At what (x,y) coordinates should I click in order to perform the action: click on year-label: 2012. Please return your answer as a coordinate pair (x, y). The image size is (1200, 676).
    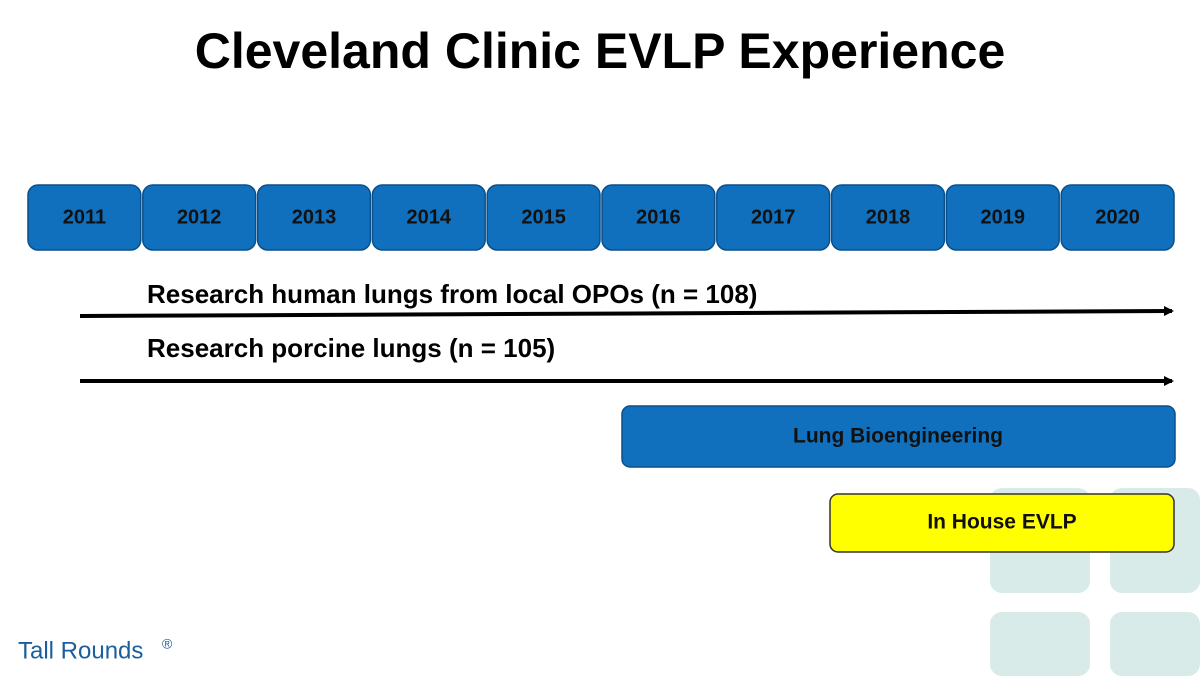
    Looking at the image, I should click on (199, 217).